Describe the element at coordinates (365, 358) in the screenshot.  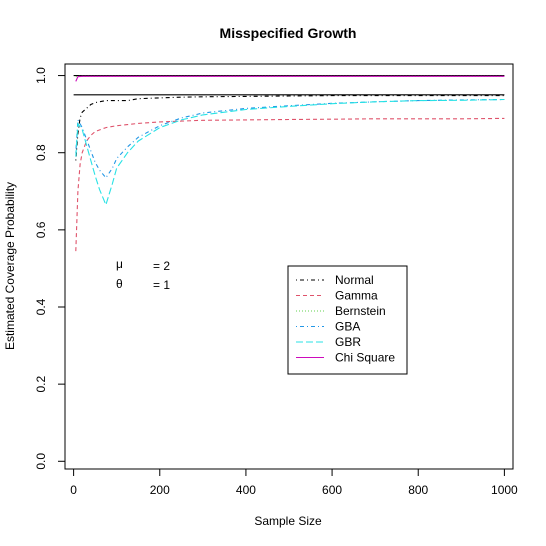
I see `legend-label: Chi Square` at that location.